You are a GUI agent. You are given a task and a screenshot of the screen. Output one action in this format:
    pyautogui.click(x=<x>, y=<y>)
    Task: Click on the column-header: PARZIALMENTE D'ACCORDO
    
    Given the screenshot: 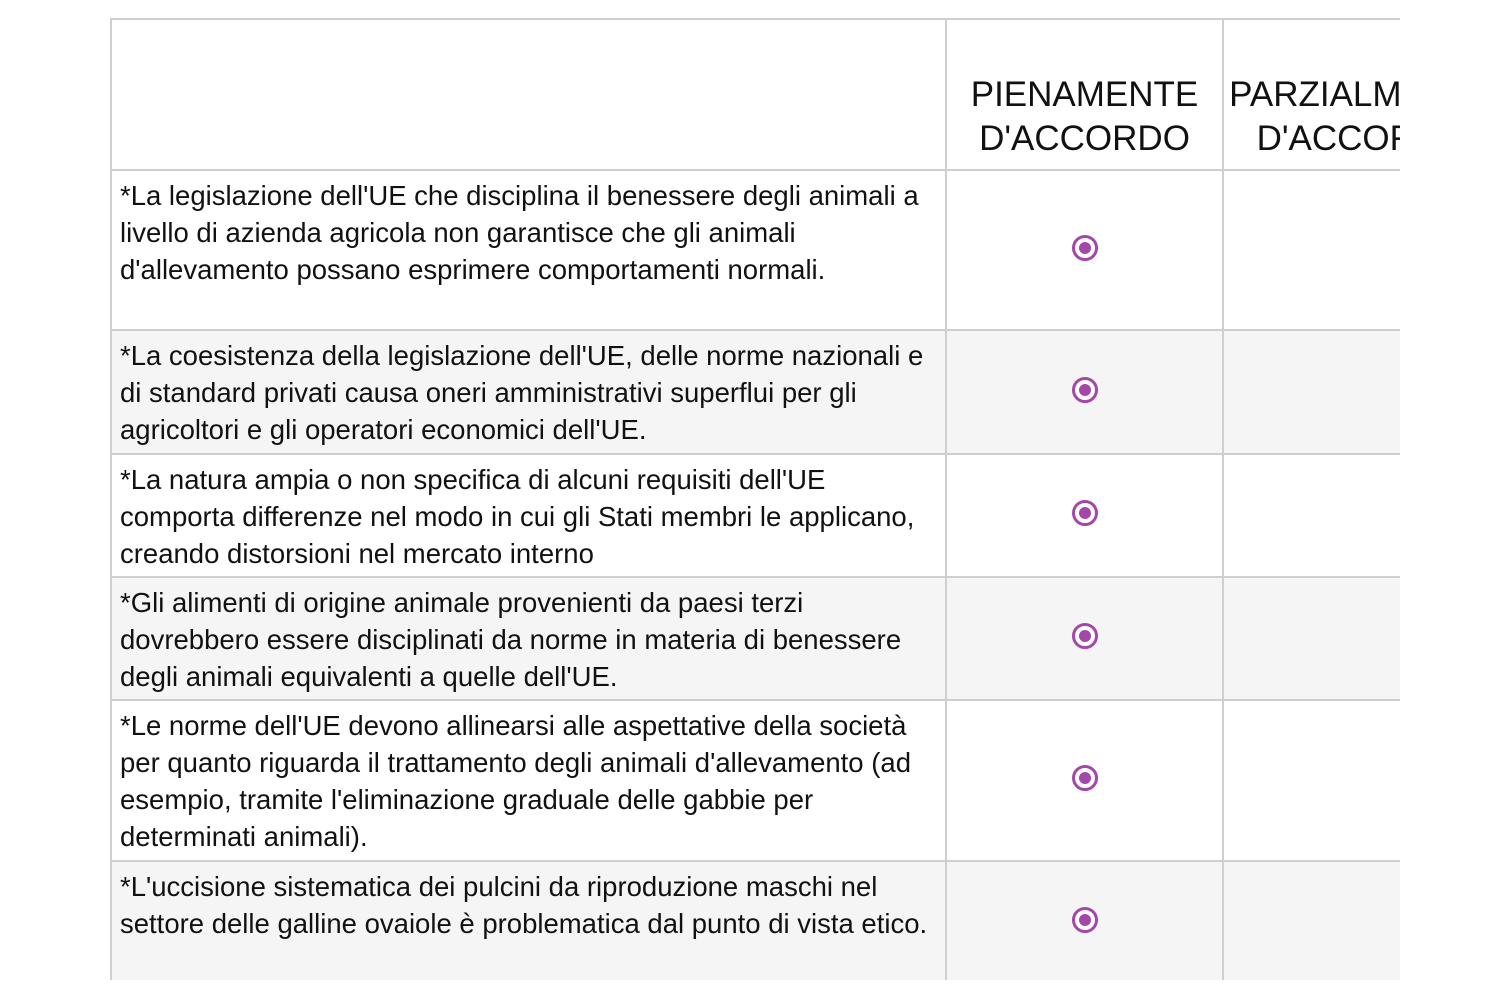 What is the action you would take?
    pyautogui.click(x=1311, y=94)
    